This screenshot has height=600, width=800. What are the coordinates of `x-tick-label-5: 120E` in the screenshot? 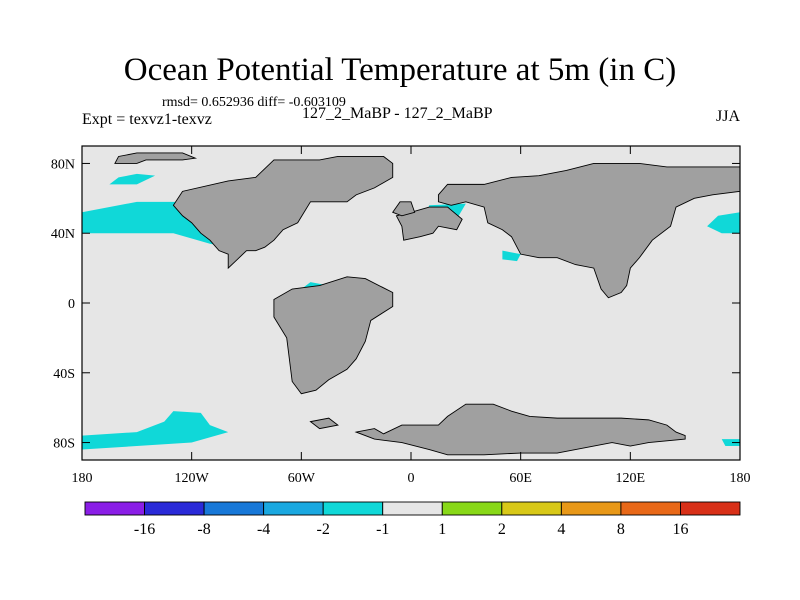 It's located at (631, 478).